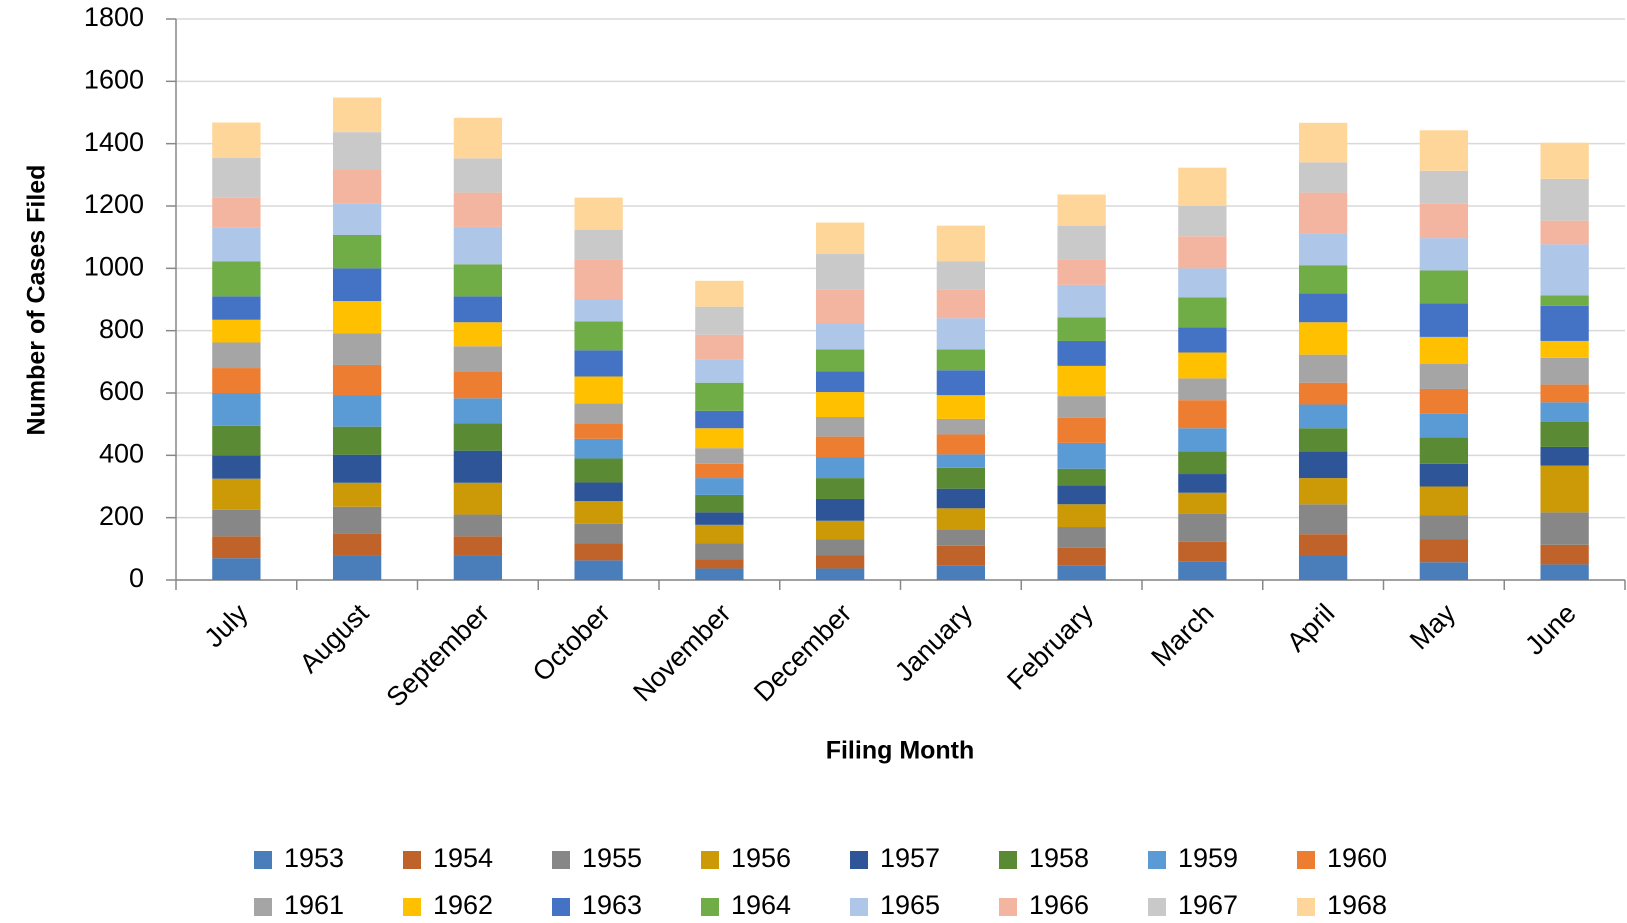 The image size is (1627, 923). Describe the element at coordinates (114, 17) in the screenshot. I see `y-tick-label: 1800` at that location.